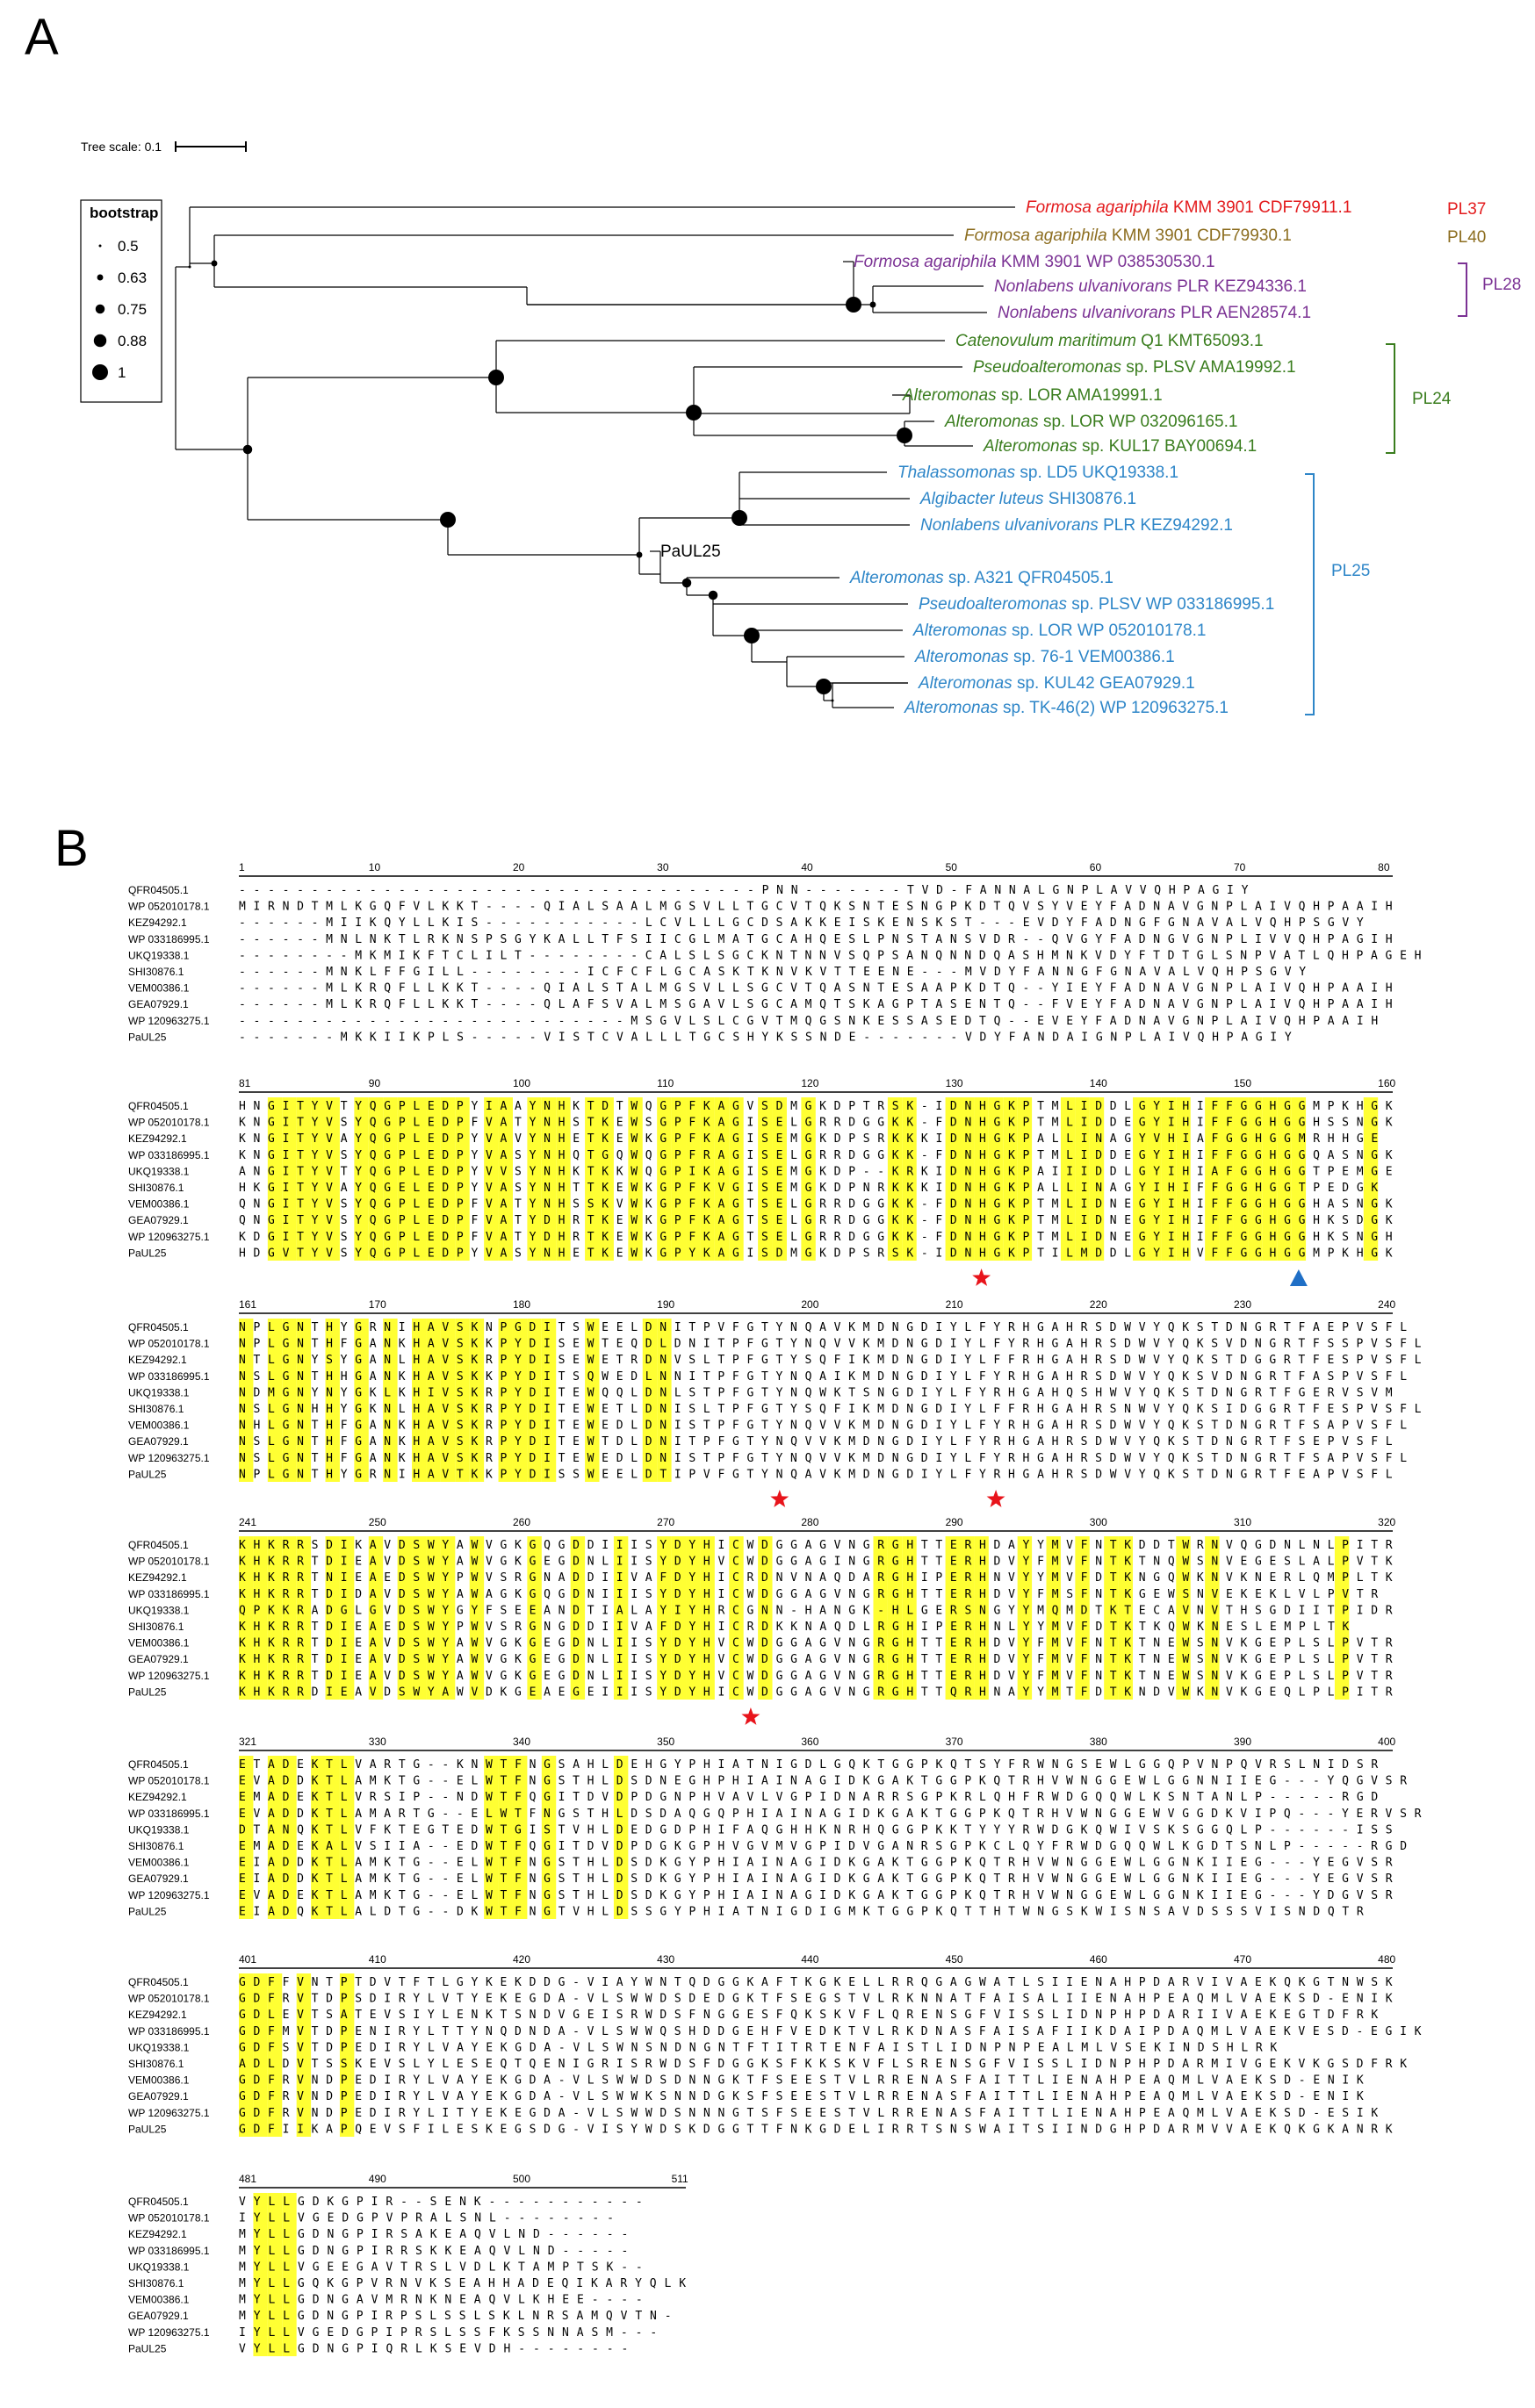  Describe the element at coordinates (1059, 631) in the screenshot. I see `leaf-label: Alteromonas sp. LOR WP 052010178.1` at that location.